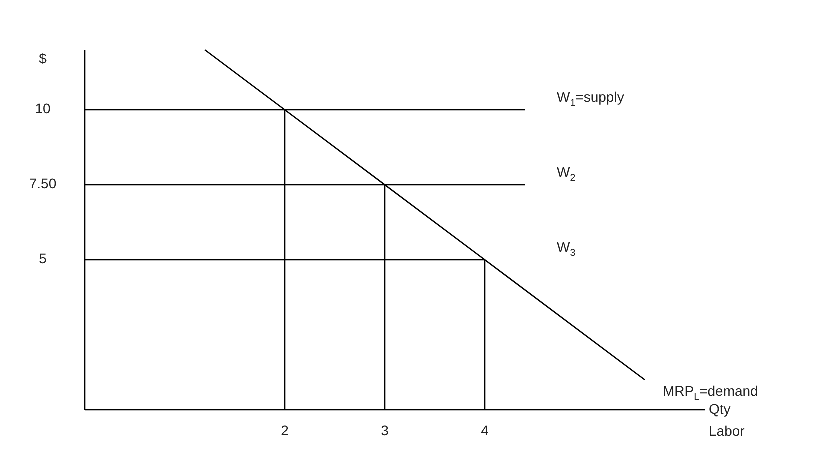 The width and height of the screenshot is (838, 449). Describe the element at coordinates (43, 108) in the screenshot. I see `y-tick-label: 10` at that location.